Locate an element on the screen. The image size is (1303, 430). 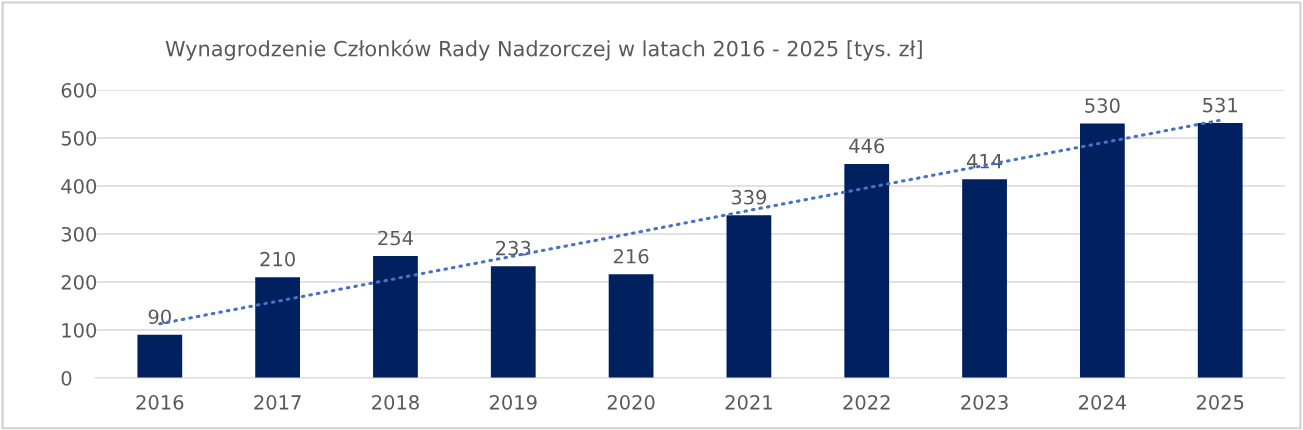
x-tick-label: 2020 is located at coordinates (631, 402).